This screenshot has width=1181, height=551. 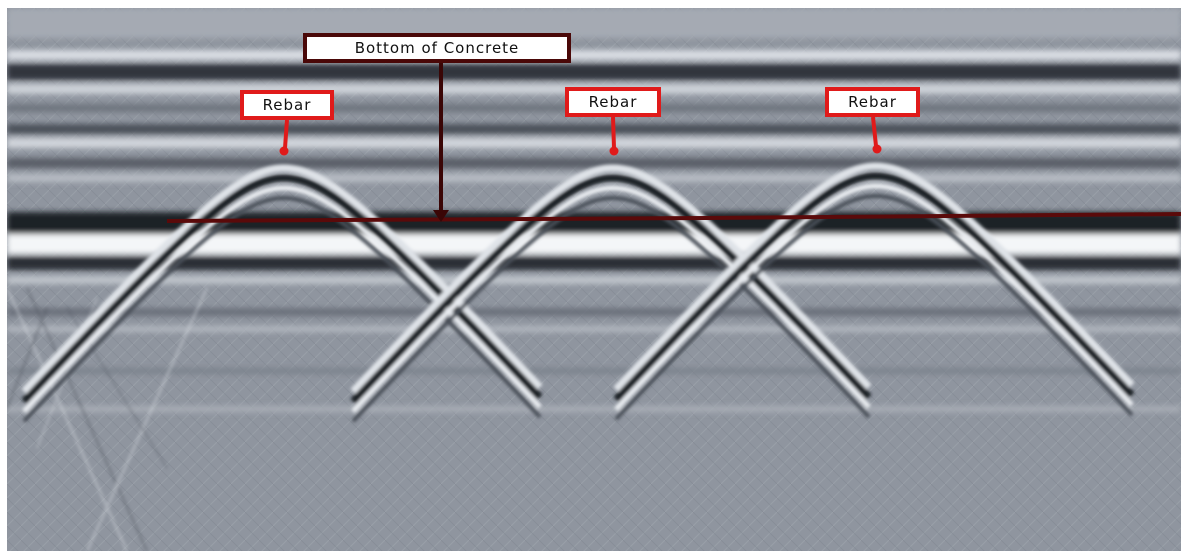 I want to click on rebar-label-2: Rebar, so click(x=613, y=102).